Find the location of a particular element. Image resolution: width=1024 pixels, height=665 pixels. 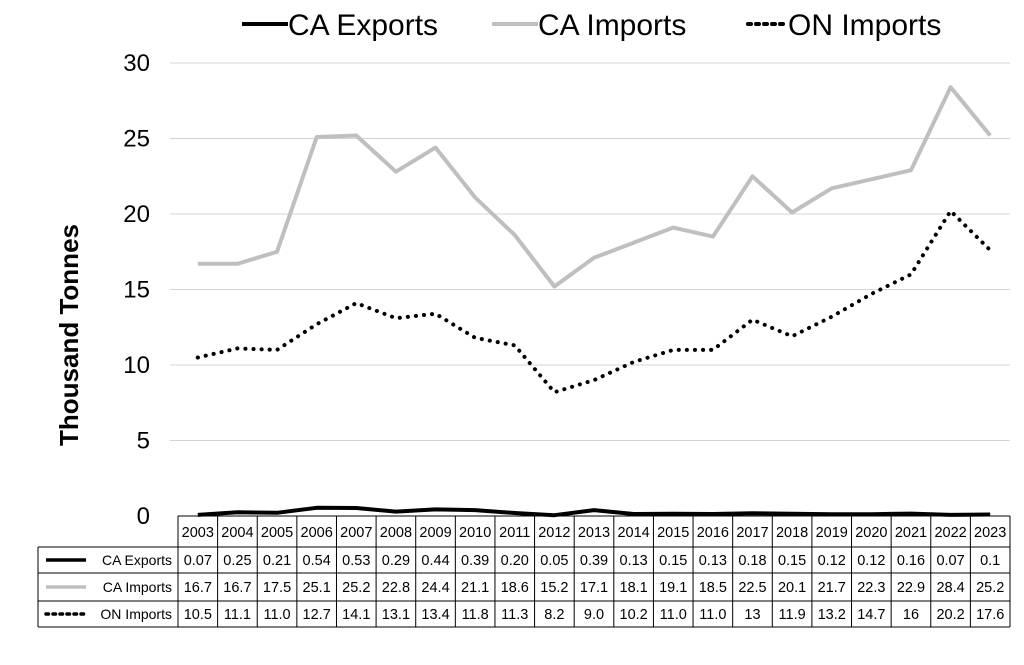

data-label: 0.16 is located at coordinates (911, 561).